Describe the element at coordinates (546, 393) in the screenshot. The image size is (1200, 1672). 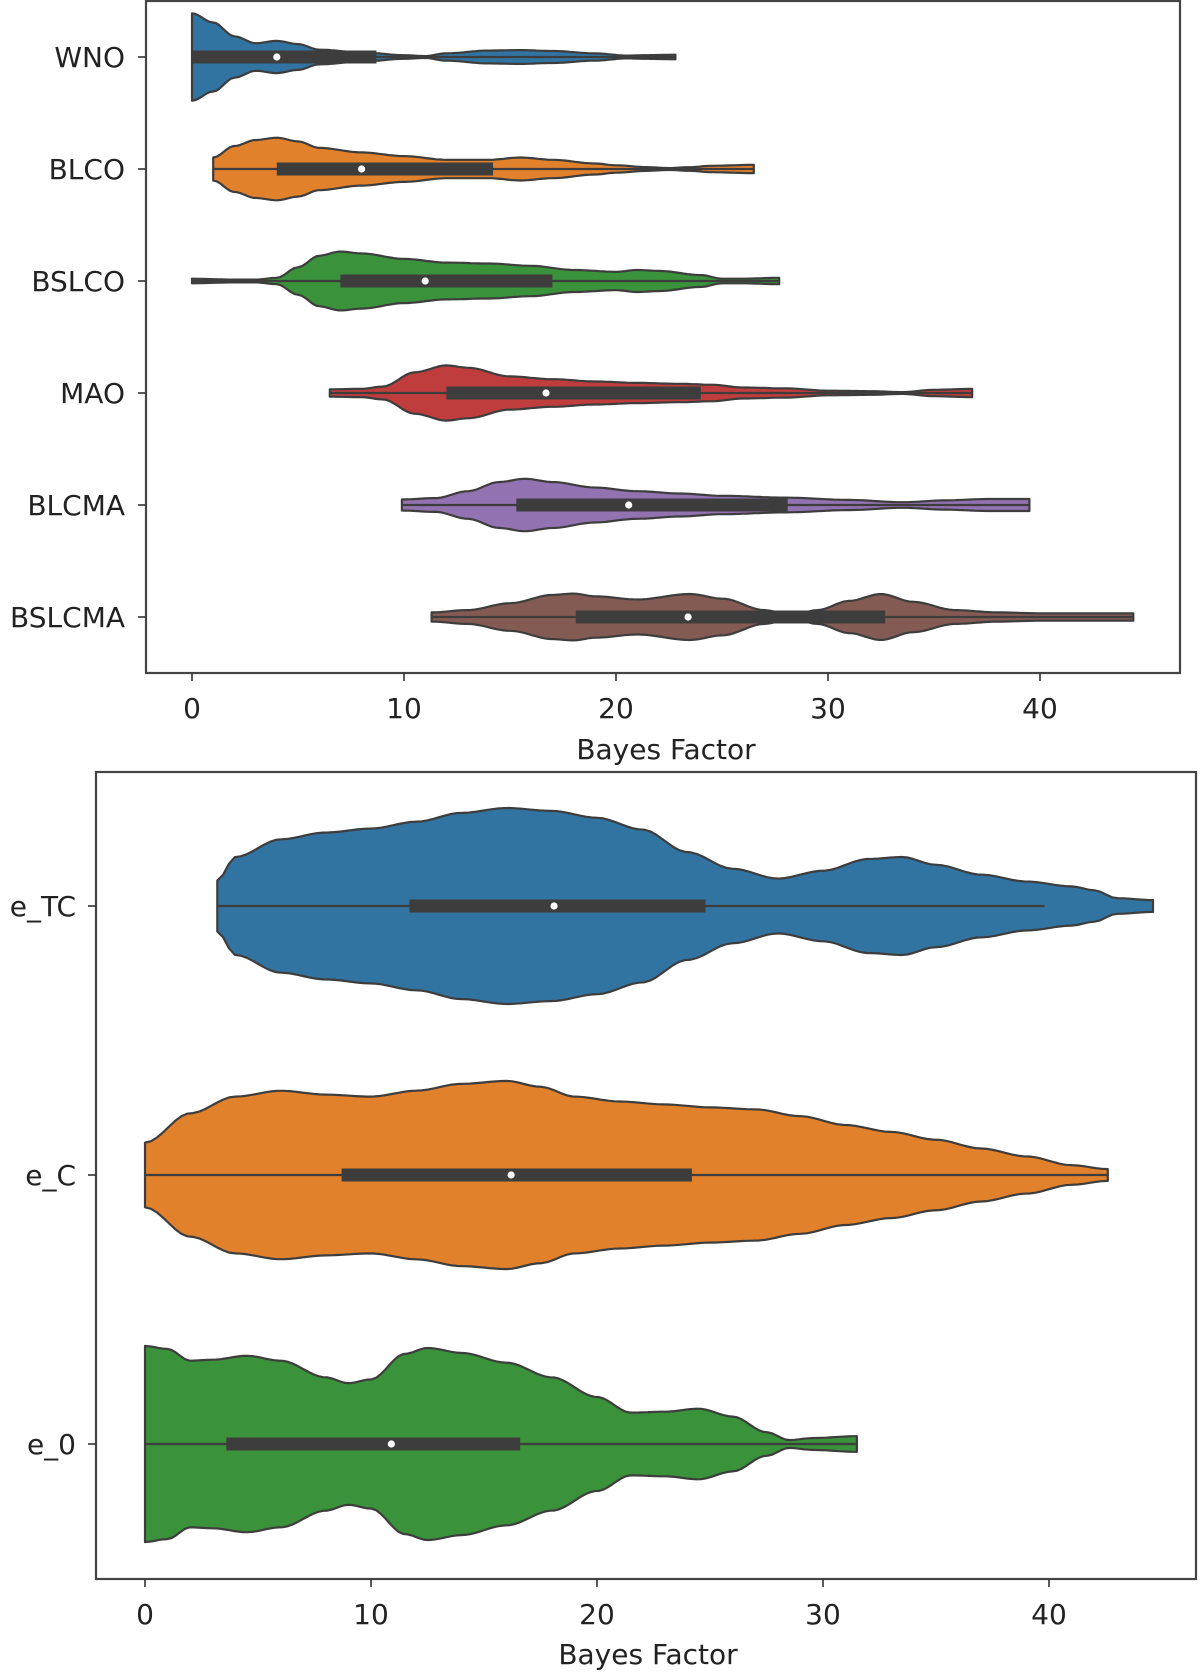
I see `median-dot-mao` at that location.